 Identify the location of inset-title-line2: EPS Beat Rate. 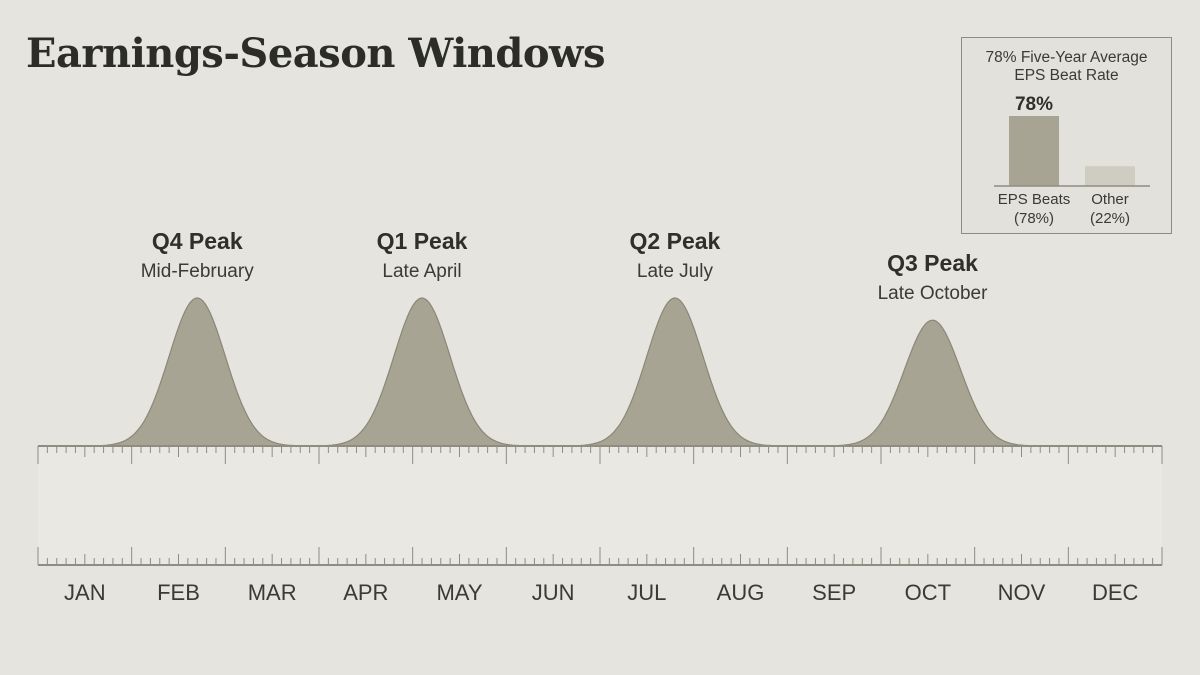
(1066, 75).